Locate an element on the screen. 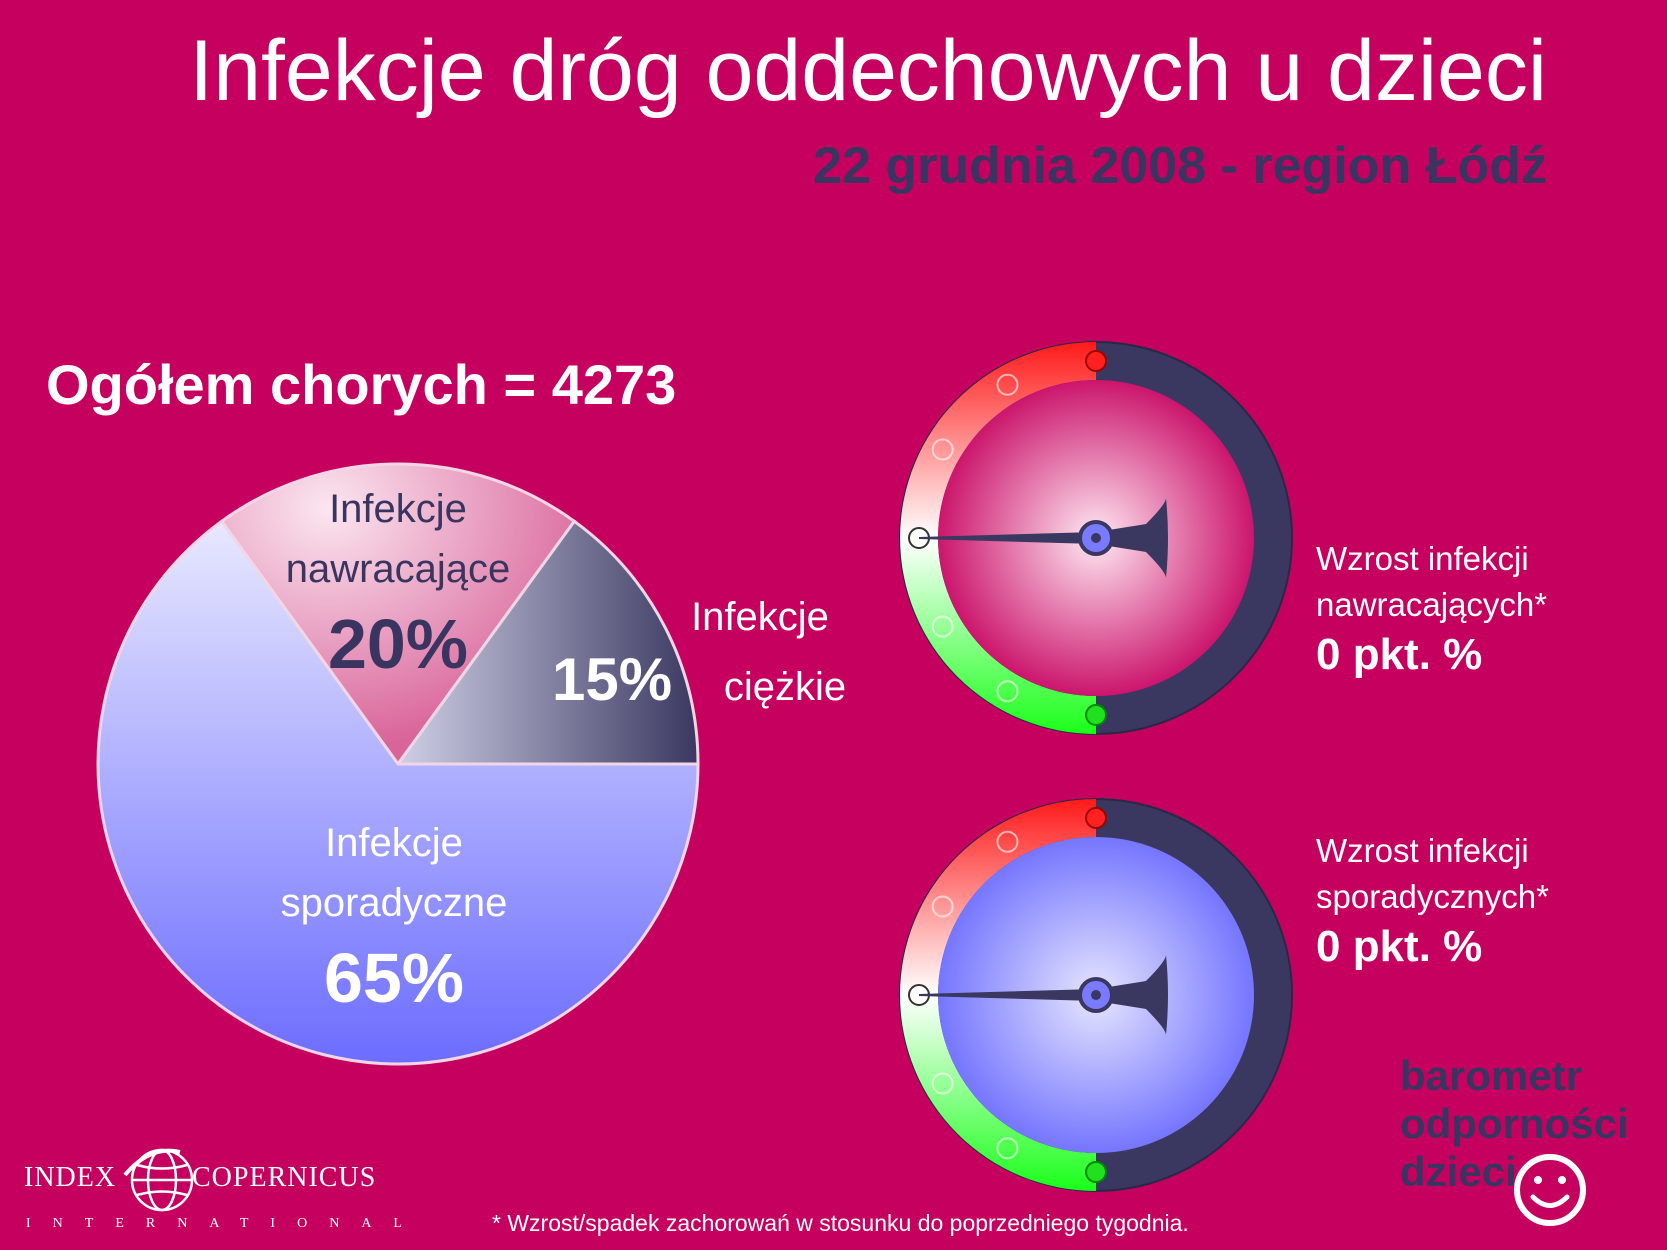  gauge-recurrent is located at coordinates (1096, 538).